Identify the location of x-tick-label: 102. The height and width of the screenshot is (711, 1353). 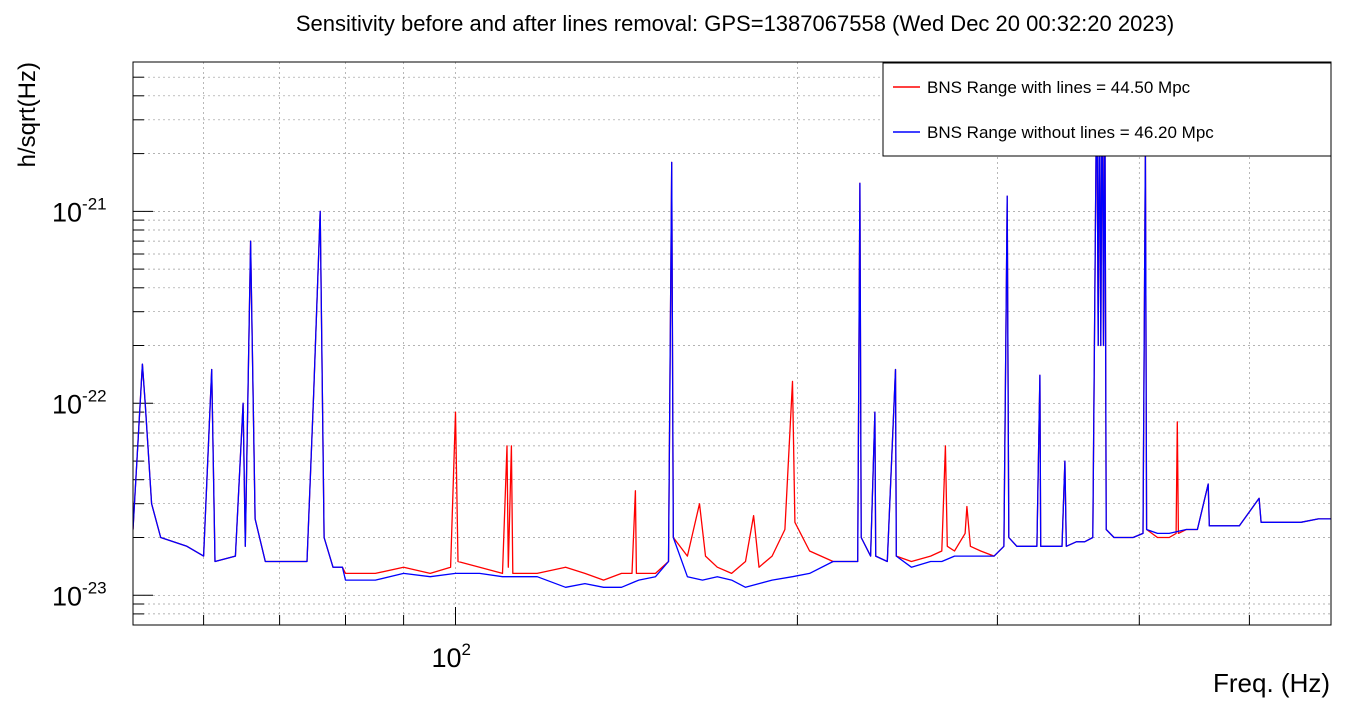
(452, 656).